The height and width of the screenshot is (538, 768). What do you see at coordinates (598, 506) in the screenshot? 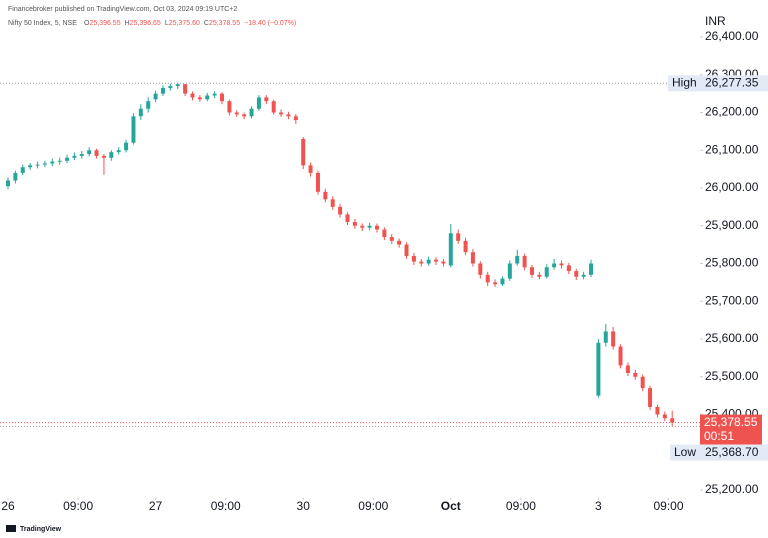
I see `x-tick-label: 3` at bounding box center [598, 506].